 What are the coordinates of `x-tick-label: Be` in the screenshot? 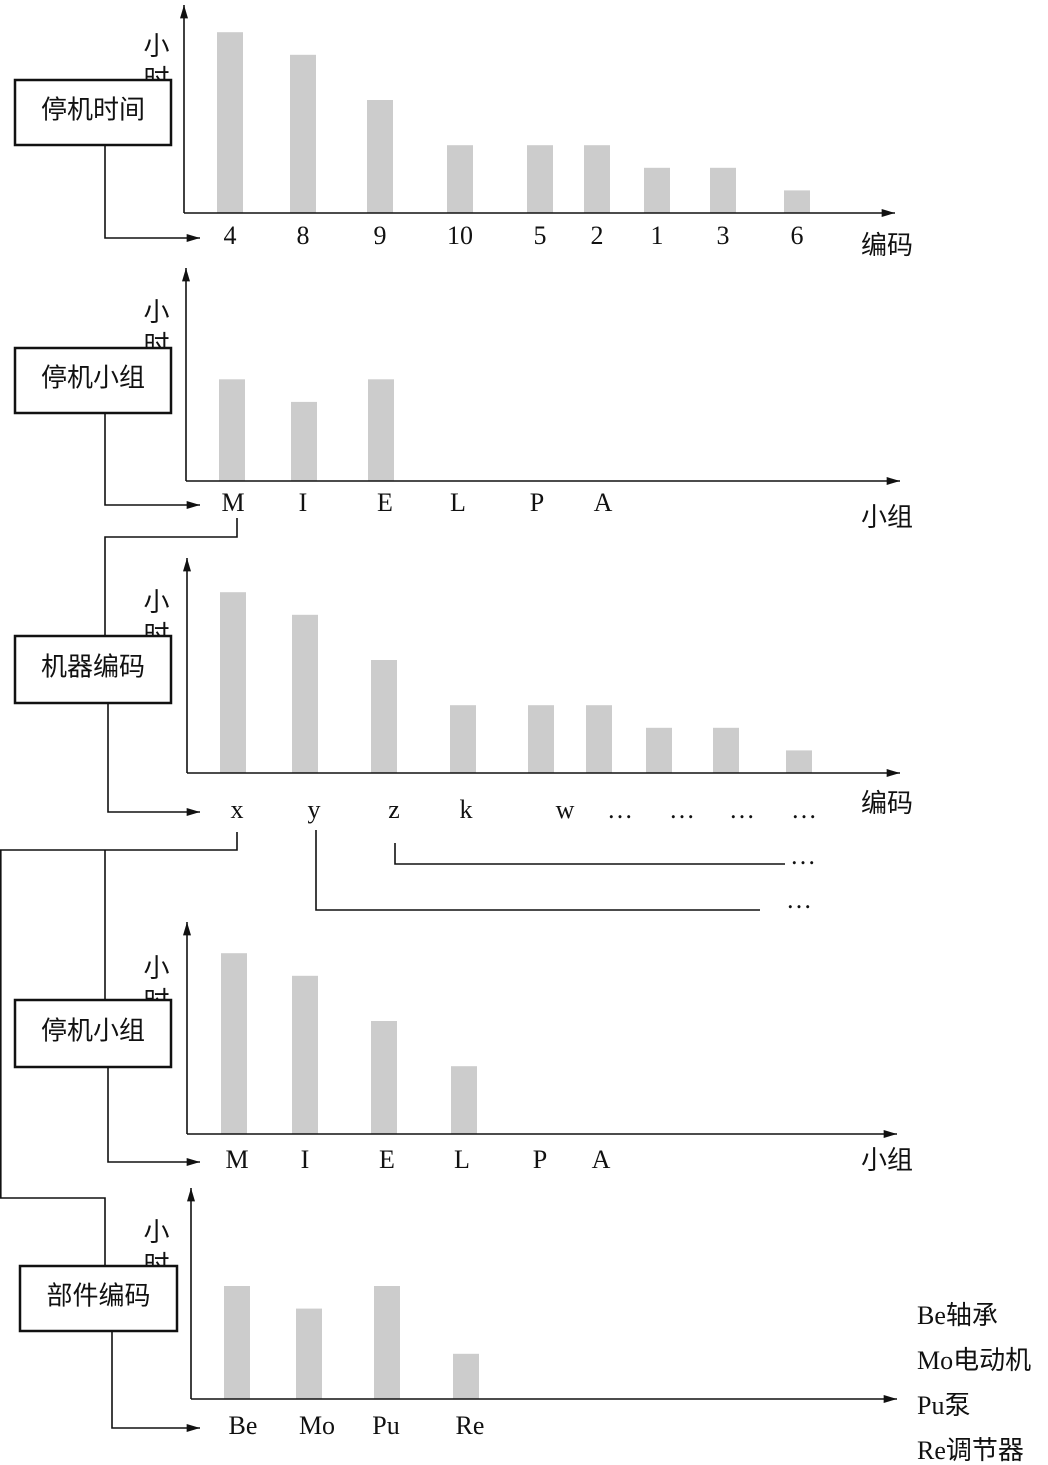 It's located at (243, 1425).